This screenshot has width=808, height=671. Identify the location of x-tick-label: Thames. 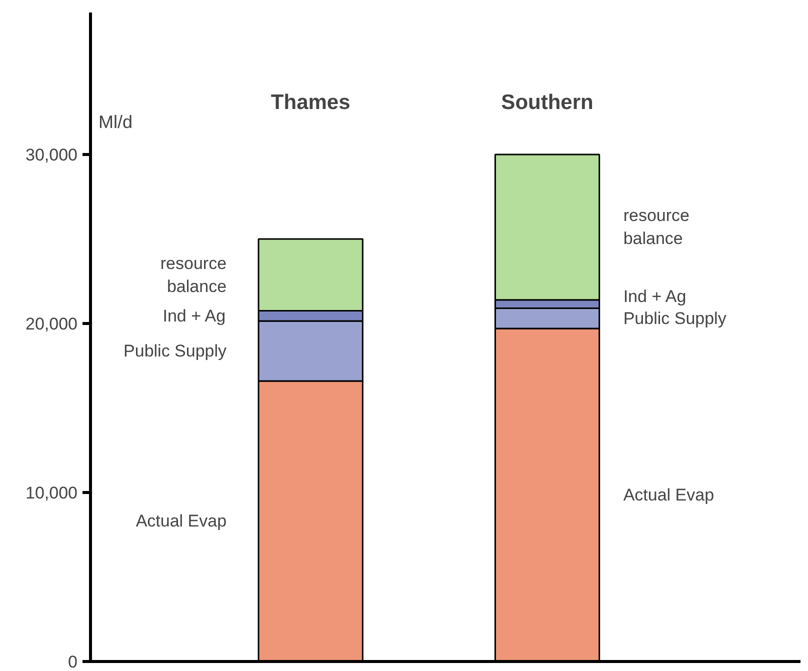
(310, 102).